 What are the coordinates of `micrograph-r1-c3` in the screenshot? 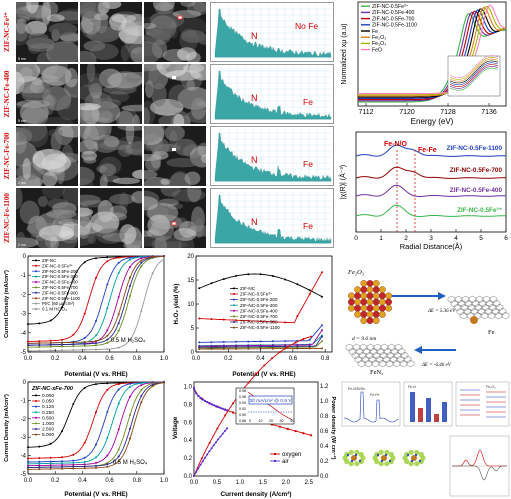 It's located at (175, 32).